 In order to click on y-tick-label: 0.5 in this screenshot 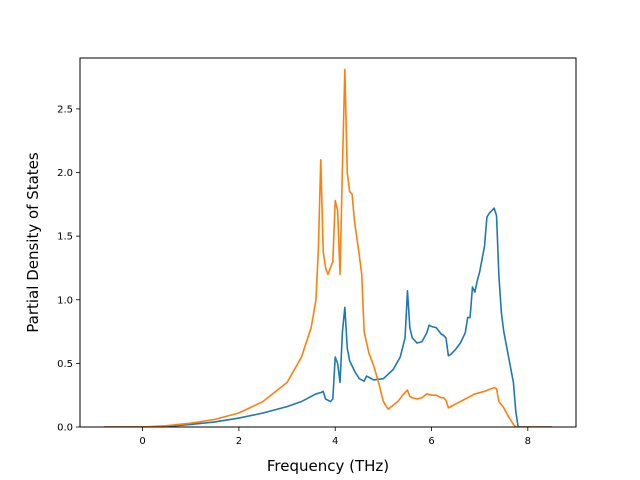, I will do `click(65, 364)`.